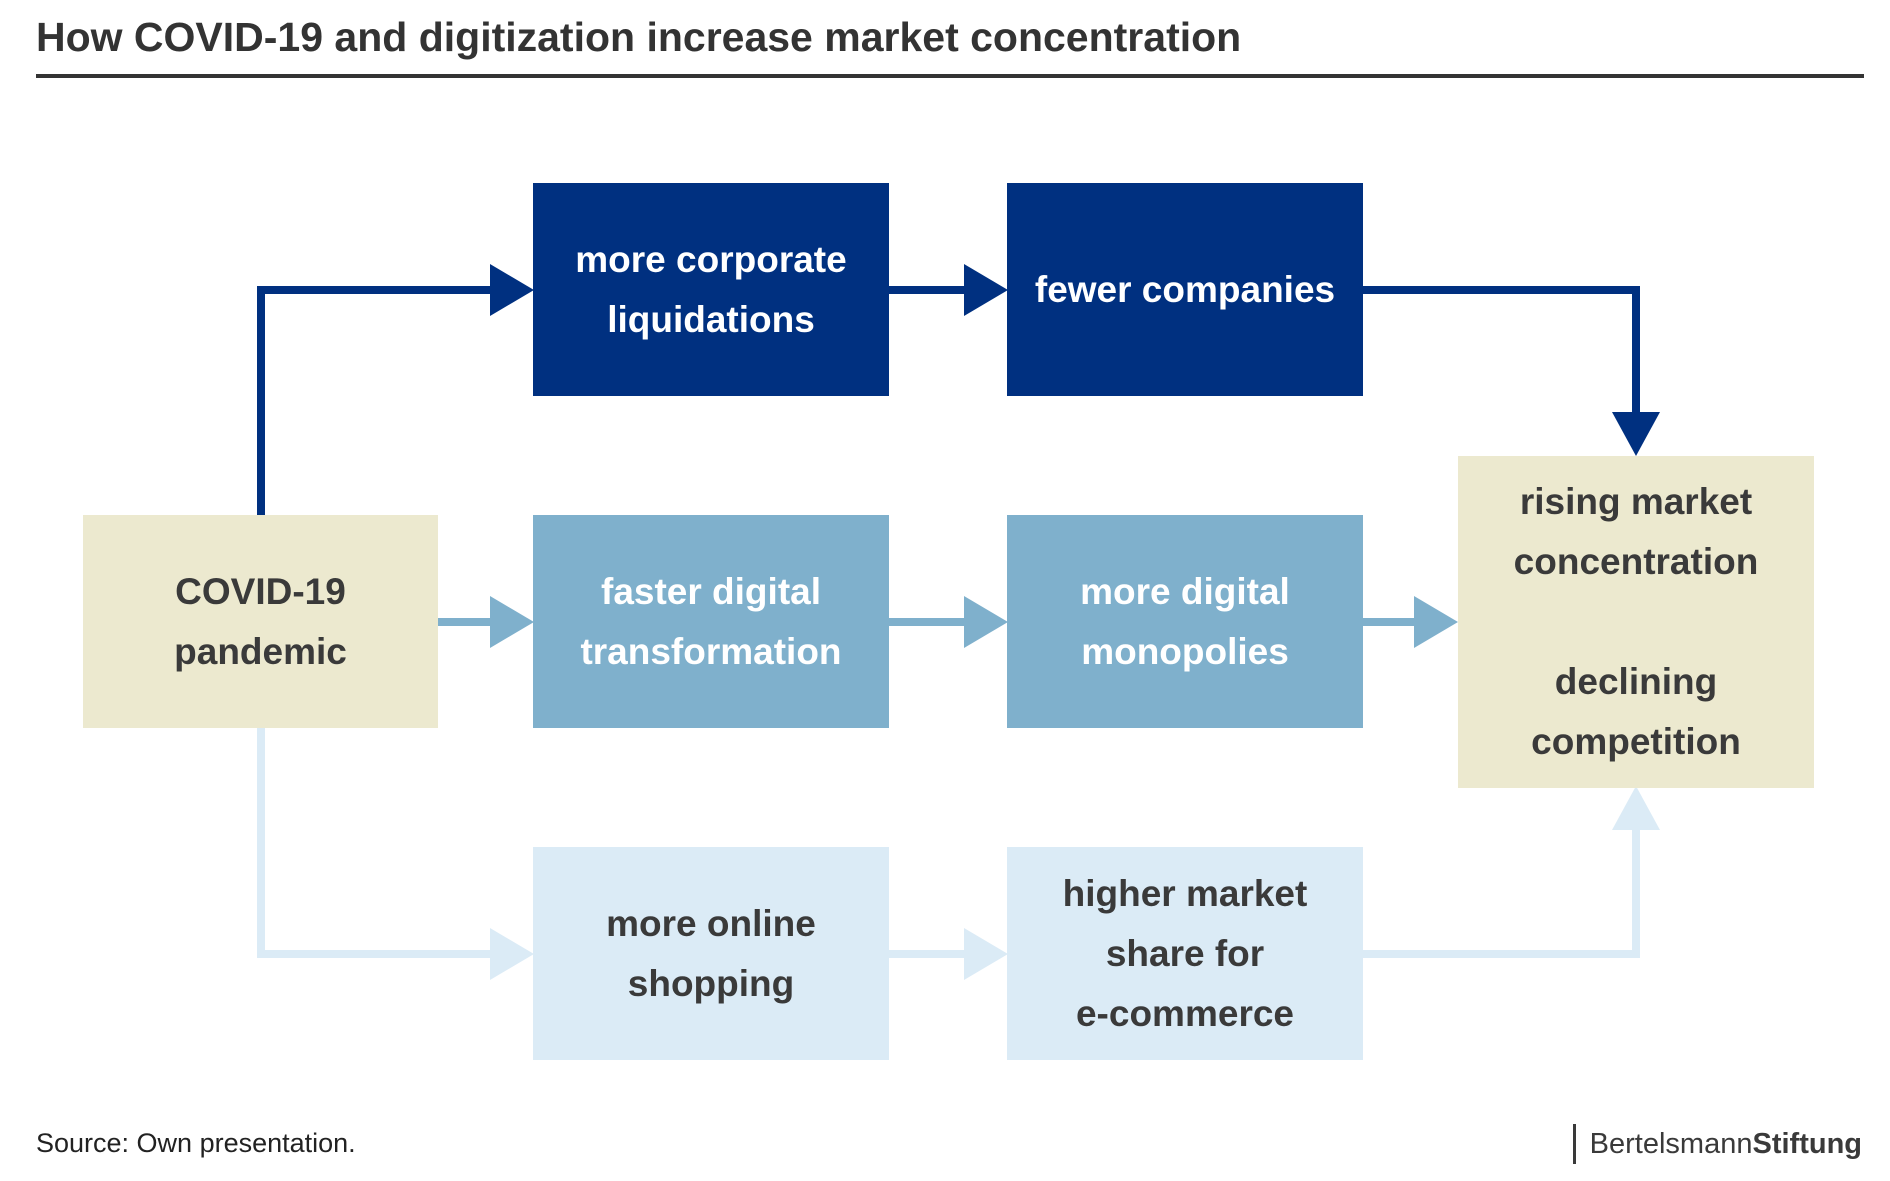  What do you see at coordinates (1807, 1143) in the screenshot?
I see `logo-text-bold: Stiftung` at bounding box center [1807, 1143].